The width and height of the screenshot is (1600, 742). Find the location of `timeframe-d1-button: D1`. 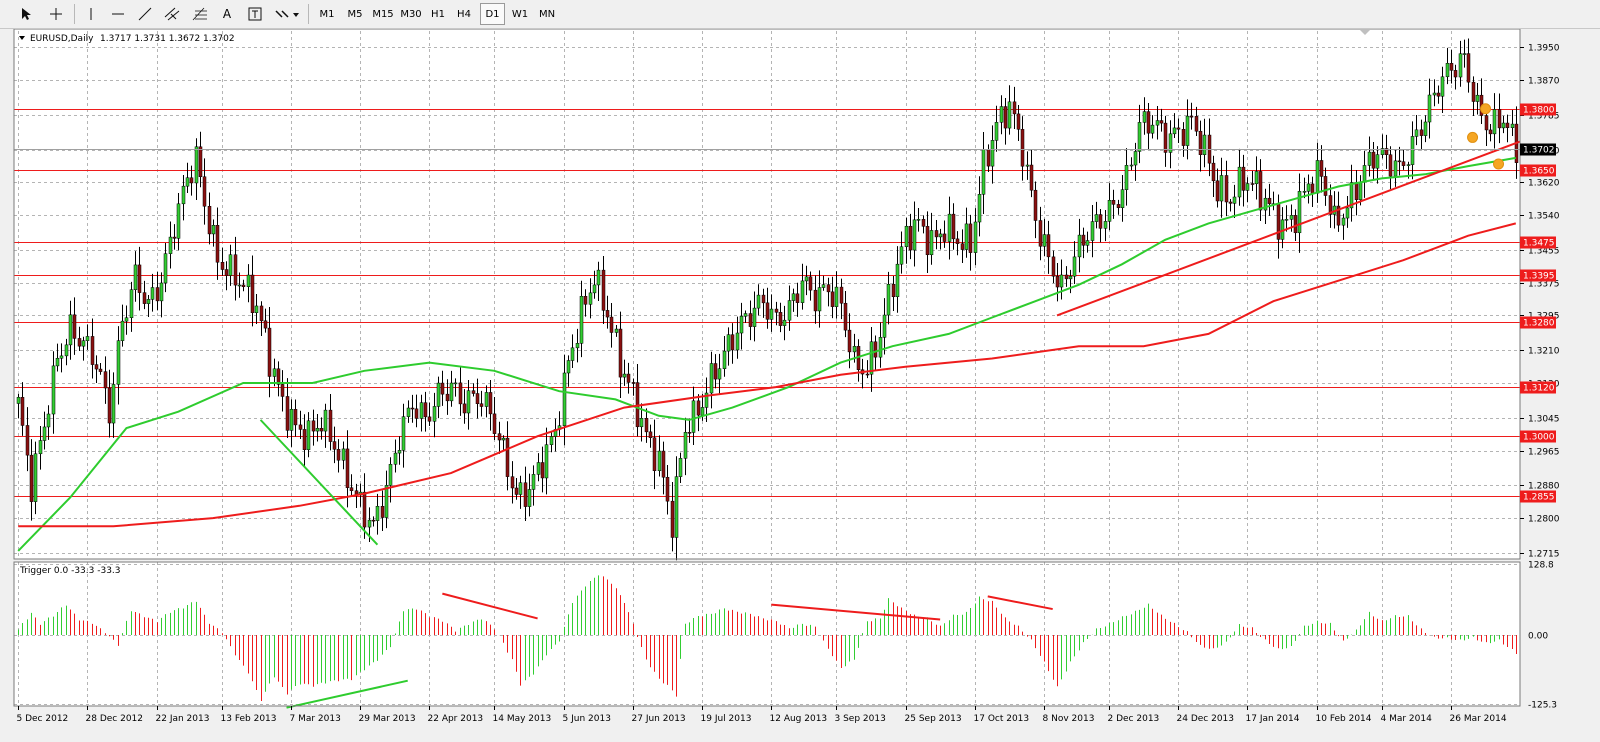

timeframe-d1-button: D1 is located at coordinates (492, 14).